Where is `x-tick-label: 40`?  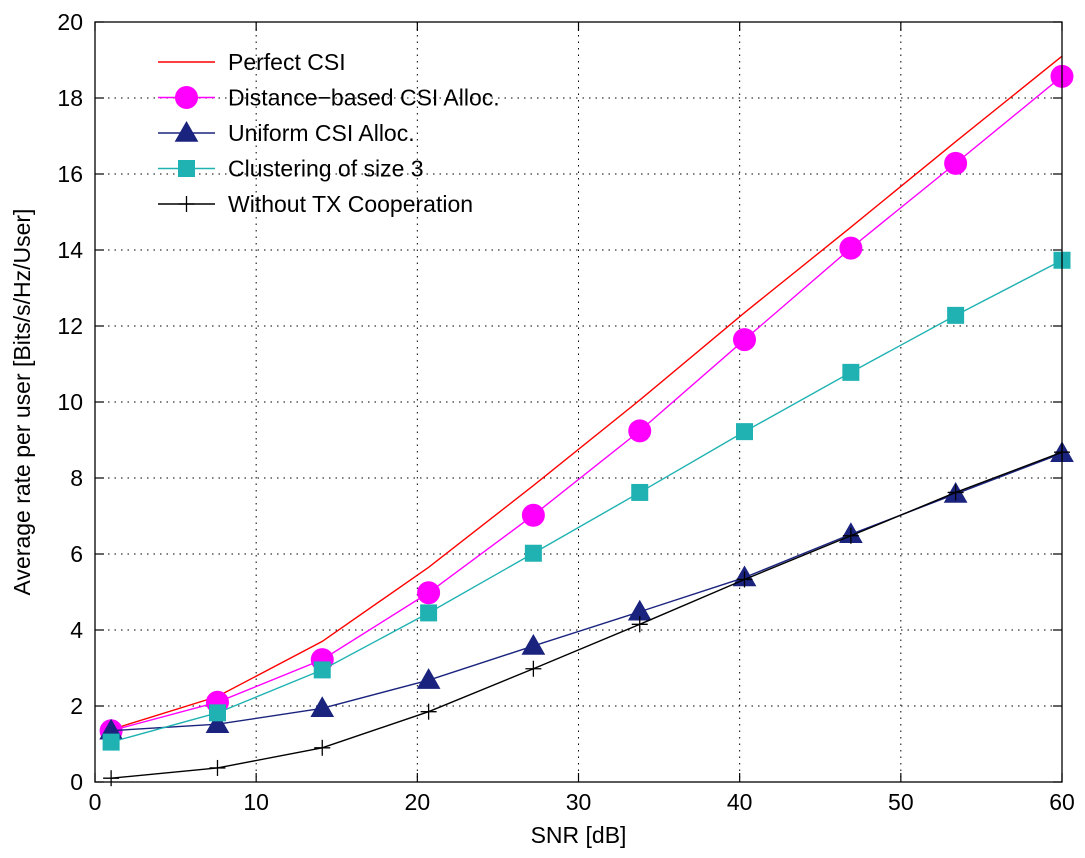 x-tick-label: 40 is located at coordinates (740, 802).